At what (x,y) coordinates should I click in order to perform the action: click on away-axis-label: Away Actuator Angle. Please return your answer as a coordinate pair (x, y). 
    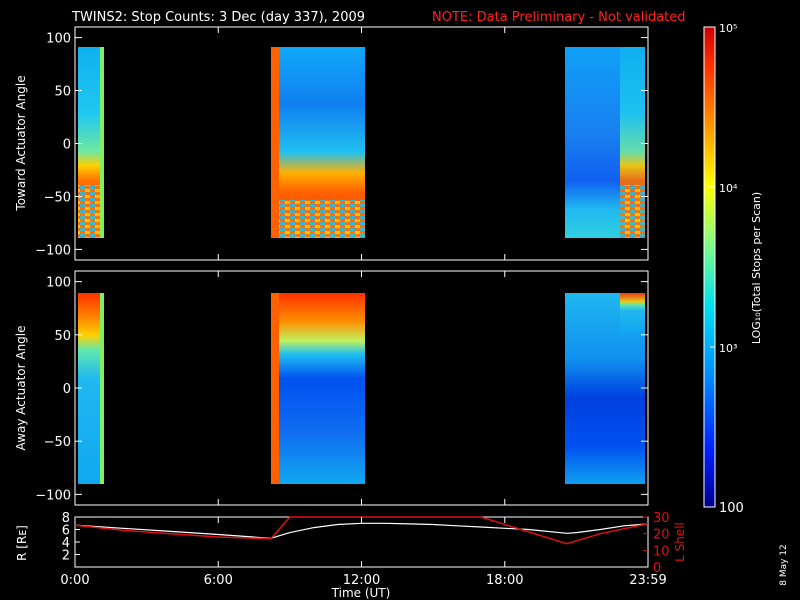
    Looking at the image, I should click on (21, 387).